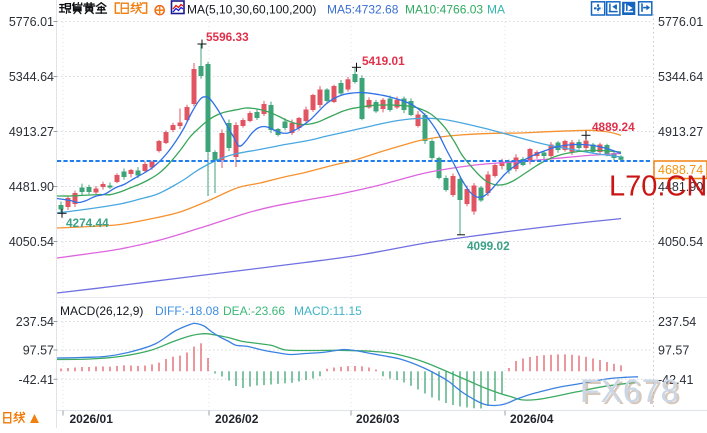 The height and width of the screenshot is (433, 707). Describe the element at coordinates (227, 37) in the screenshot. I see `svg-text: 5596.33` at that location.